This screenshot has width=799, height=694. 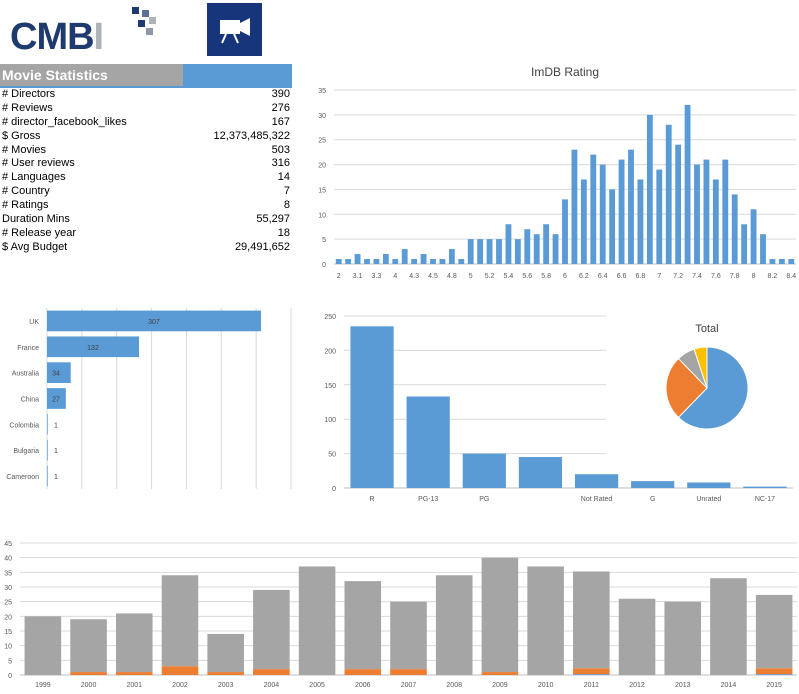 What do you see at coordinates (433, 276) in the screenshot?
I see `x-tick-label: 4.5` at bounding box center [433, 276].